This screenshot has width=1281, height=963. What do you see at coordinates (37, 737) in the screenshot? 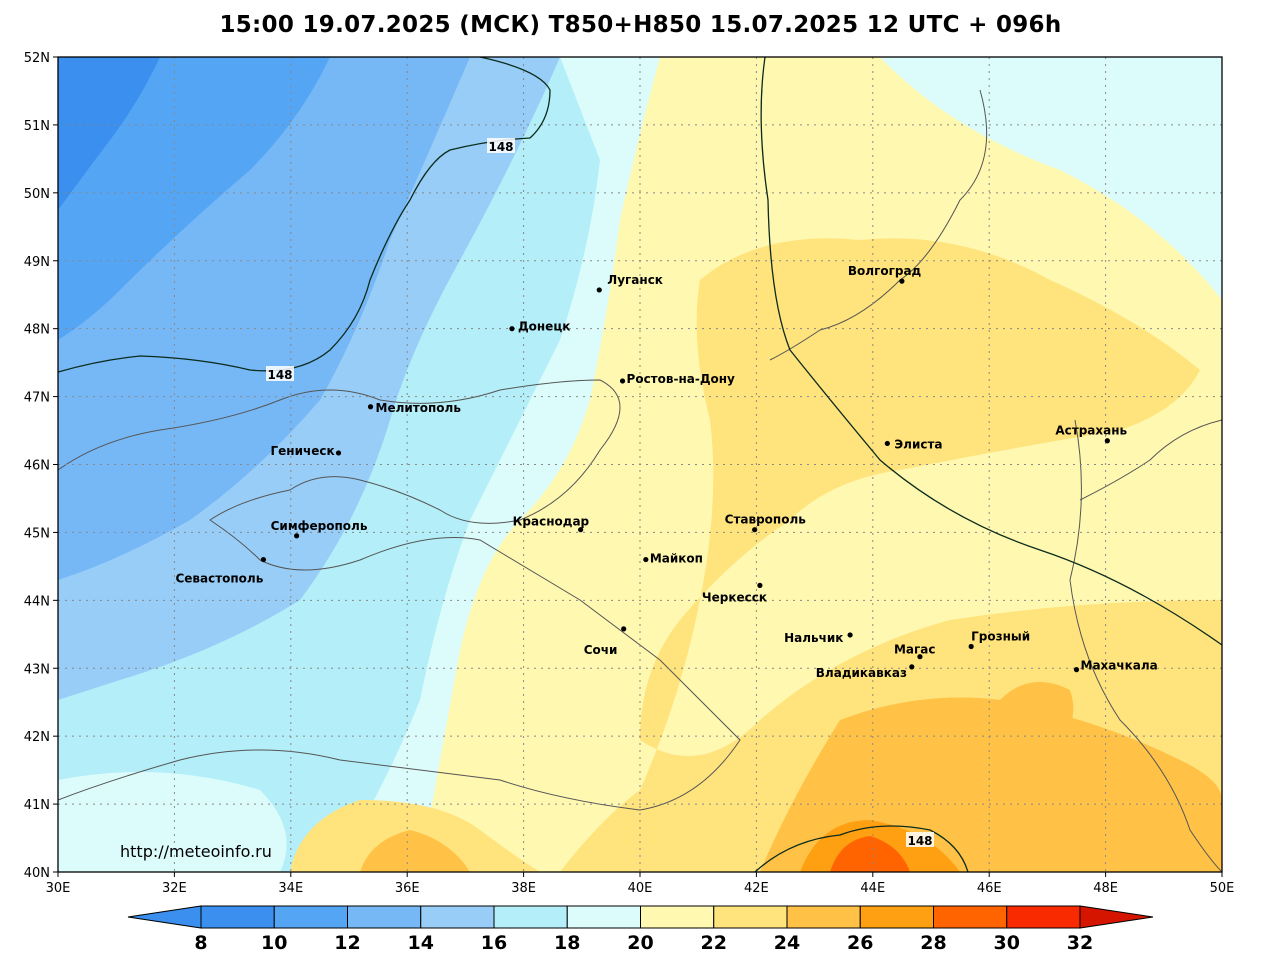
I see `lat-tick-label: 42N` at bounding box center [37, 737].